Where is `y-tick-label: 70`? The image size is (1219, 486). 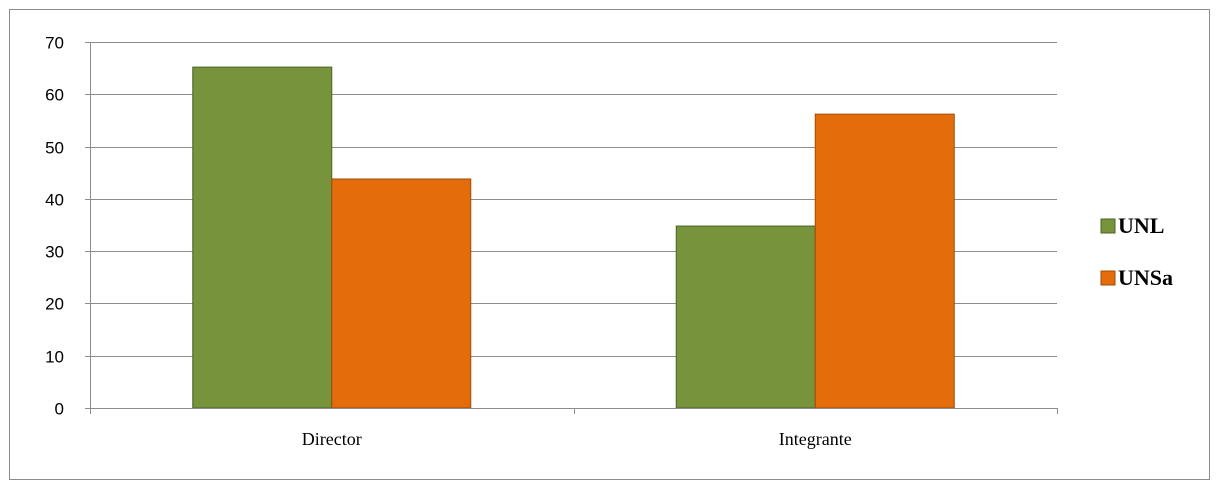
y-tick-label: 70 is located at coordinates (54, 43).